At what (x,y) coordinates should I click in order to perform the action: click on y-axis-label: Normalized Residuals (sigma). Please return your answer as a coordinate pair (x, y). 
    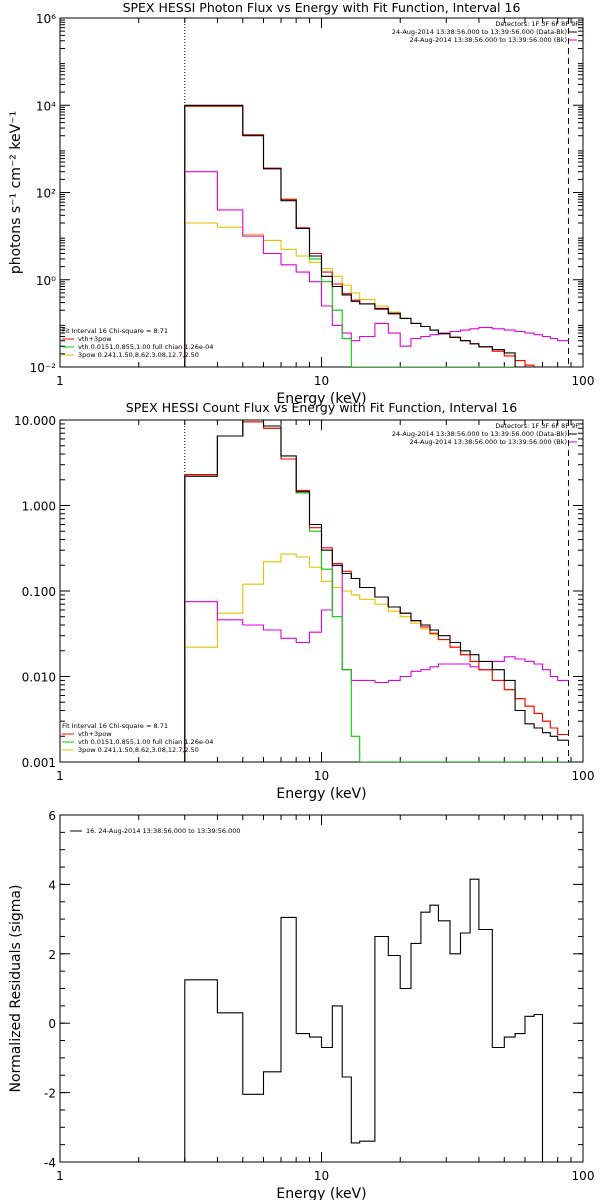
    Looking at the image, I should click on (16, 989).